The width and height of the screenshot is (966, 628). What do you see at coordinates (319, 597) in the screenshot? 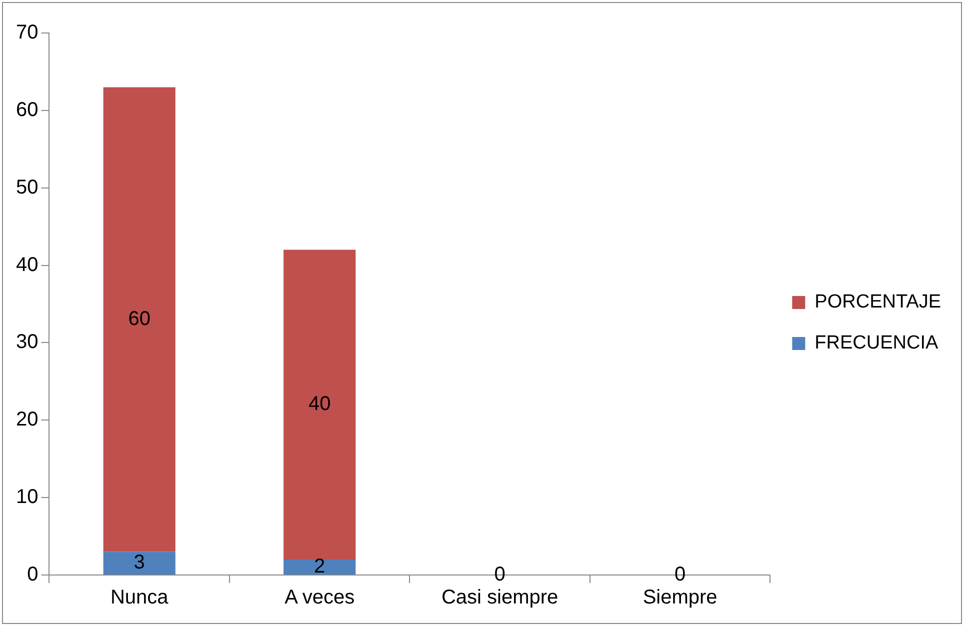
I see `x-tick-label: A veces` at bounding box center [319, 597].